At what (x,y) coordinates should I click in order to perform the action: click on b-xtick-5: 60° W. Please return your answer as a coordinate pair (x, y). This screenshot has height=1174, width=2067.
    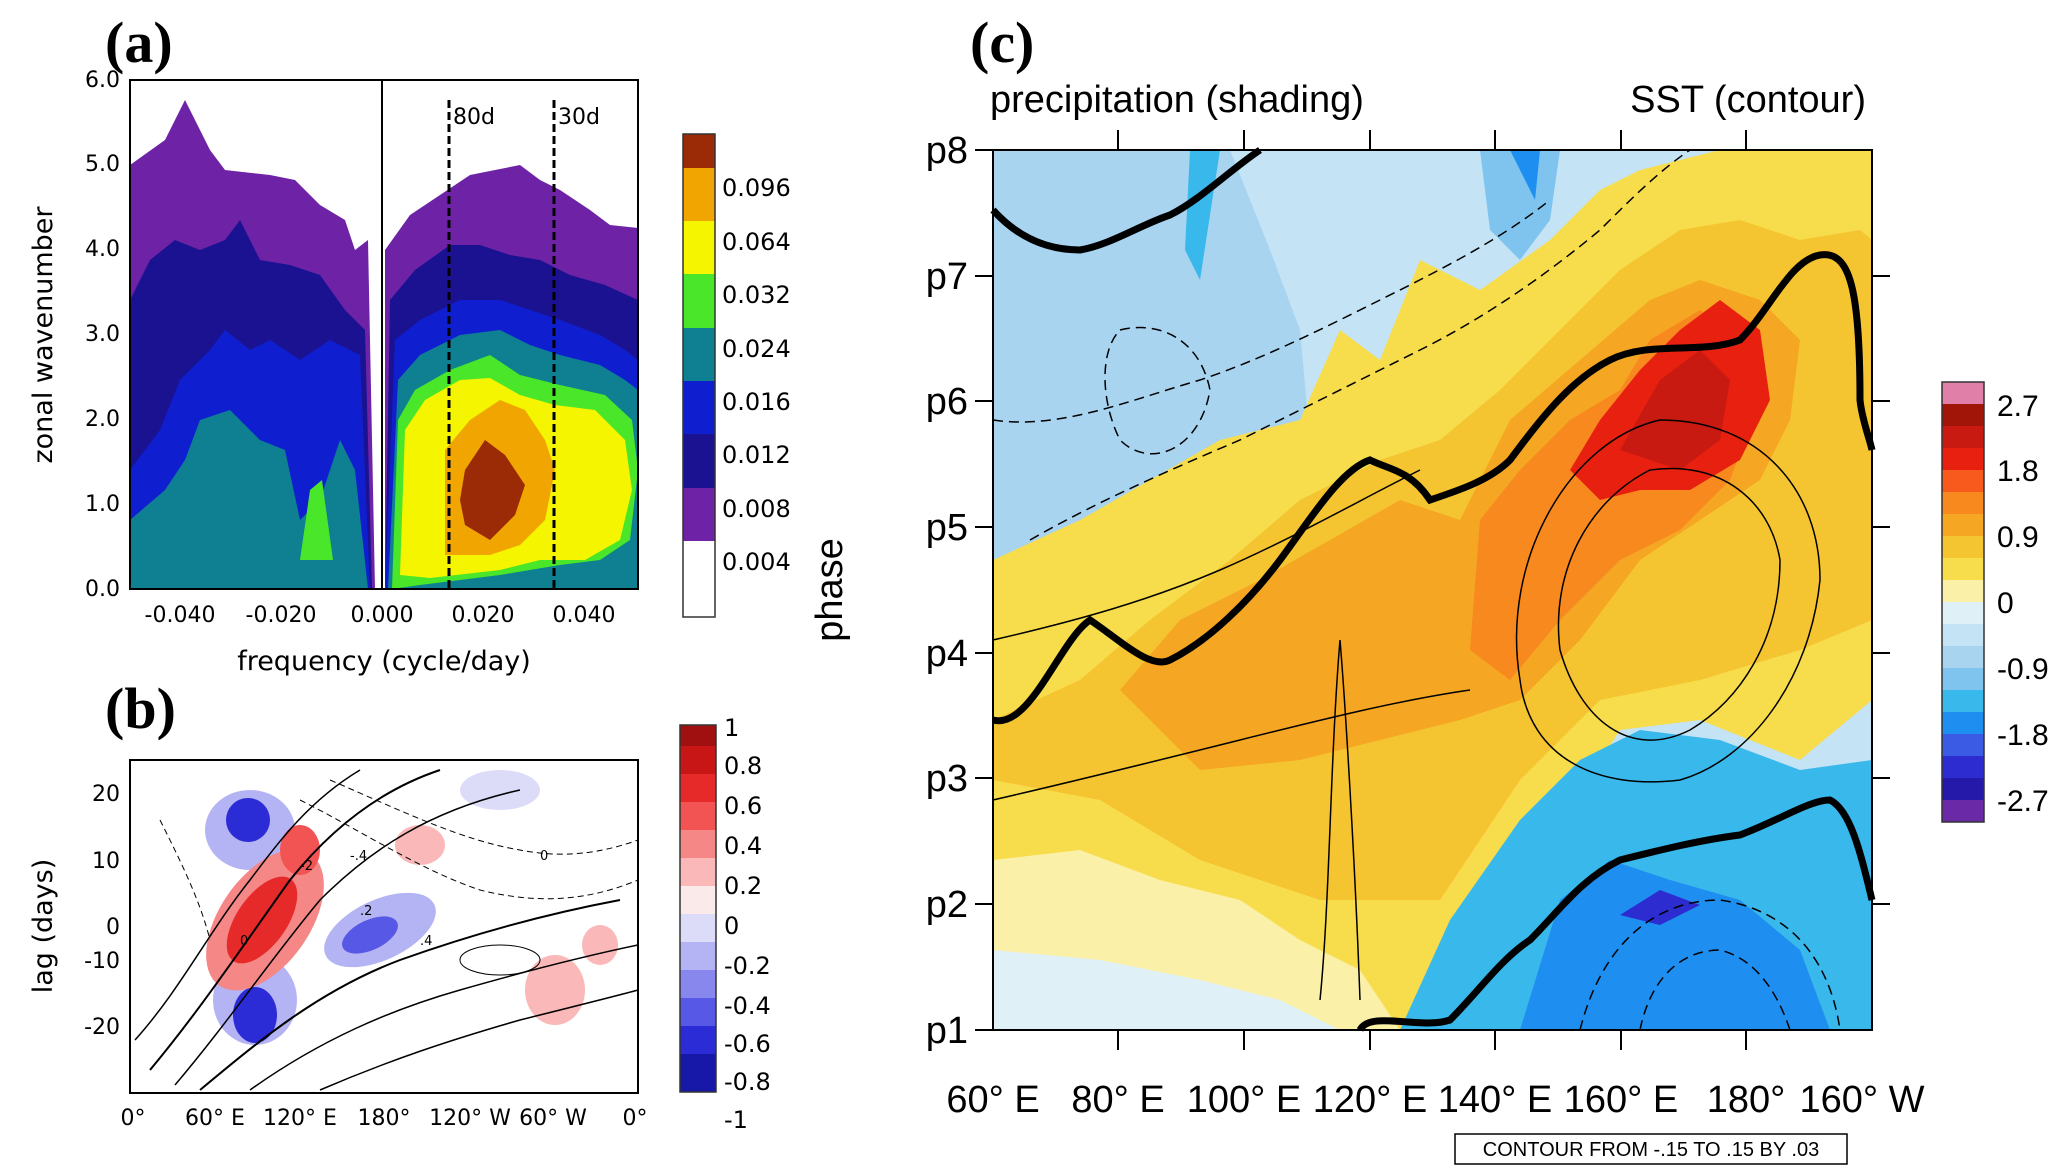
    Looking at the image, I should click on (553, 1118).